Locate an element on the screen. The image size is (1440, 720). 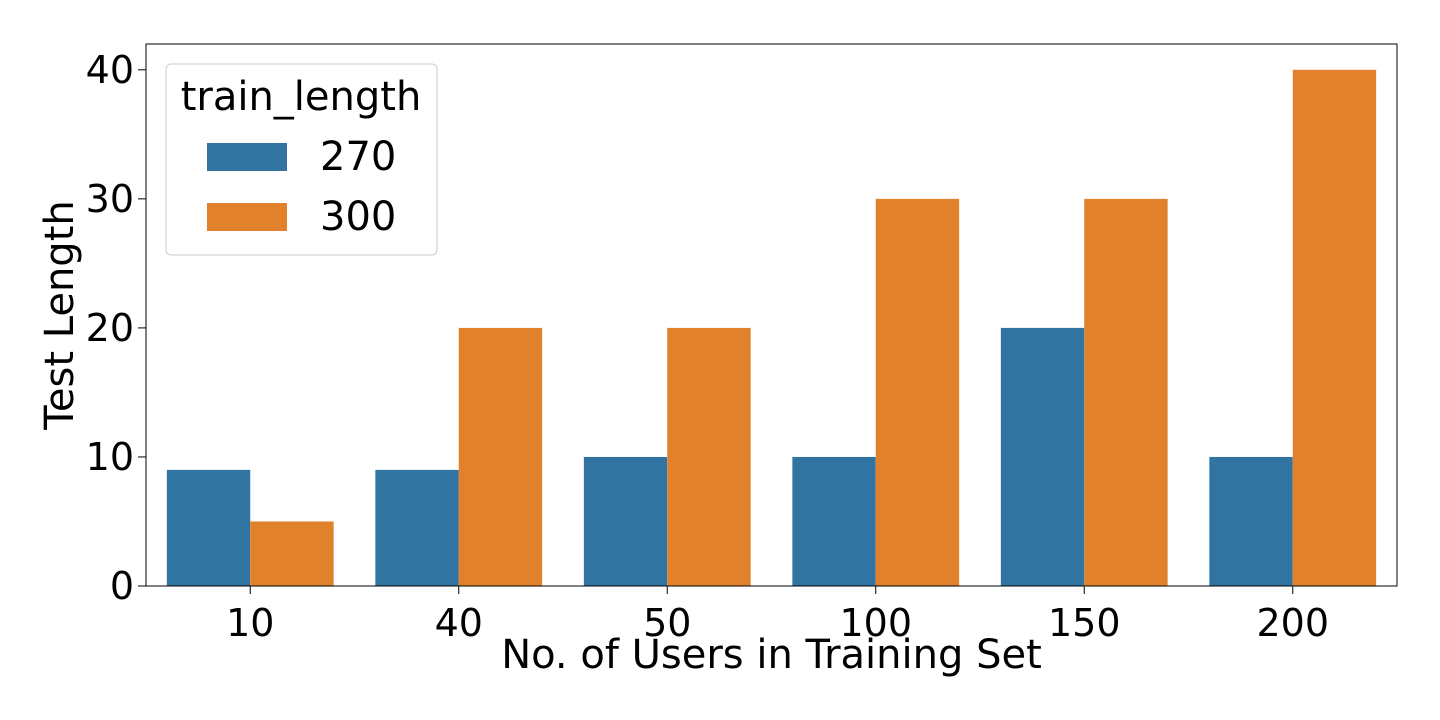
x-tick-label: 150 is located at coordinates (1084, 623).